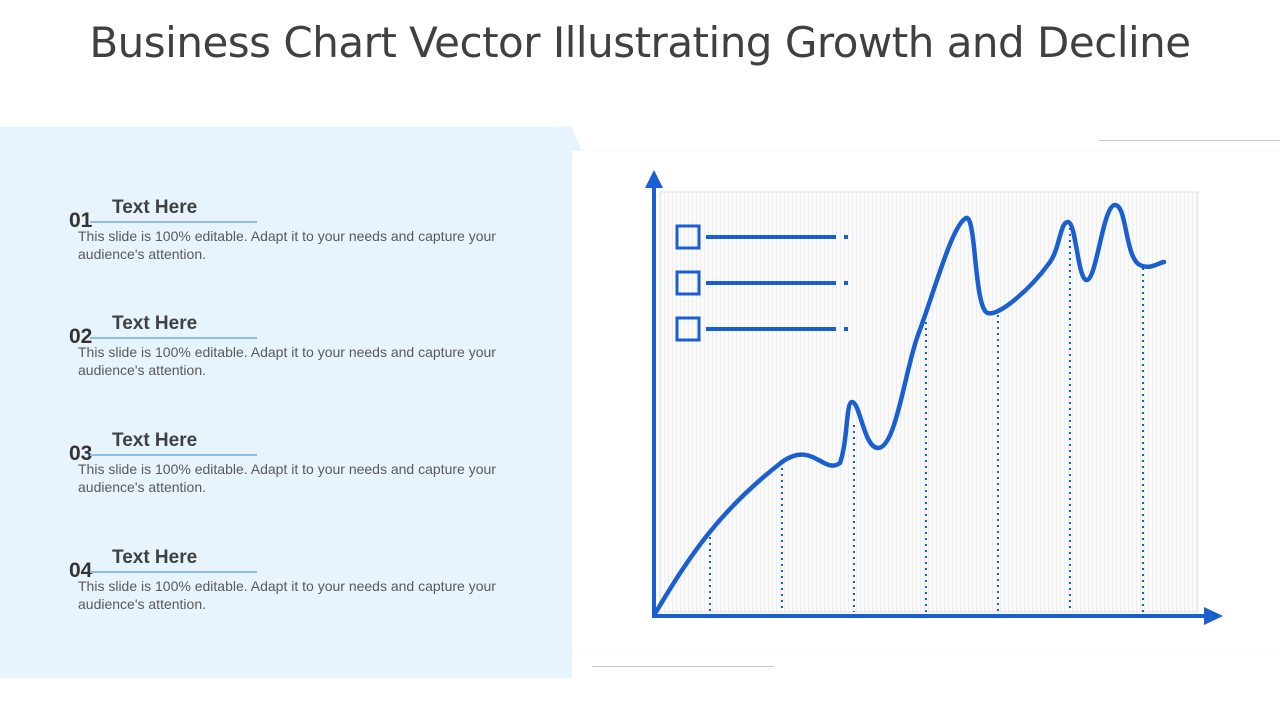 The image size is (1280, 720). What do you see at coordinates (683, 666) in the screenshot?
I see `decorative-divider-bottom` at bounding box center [683, 666].